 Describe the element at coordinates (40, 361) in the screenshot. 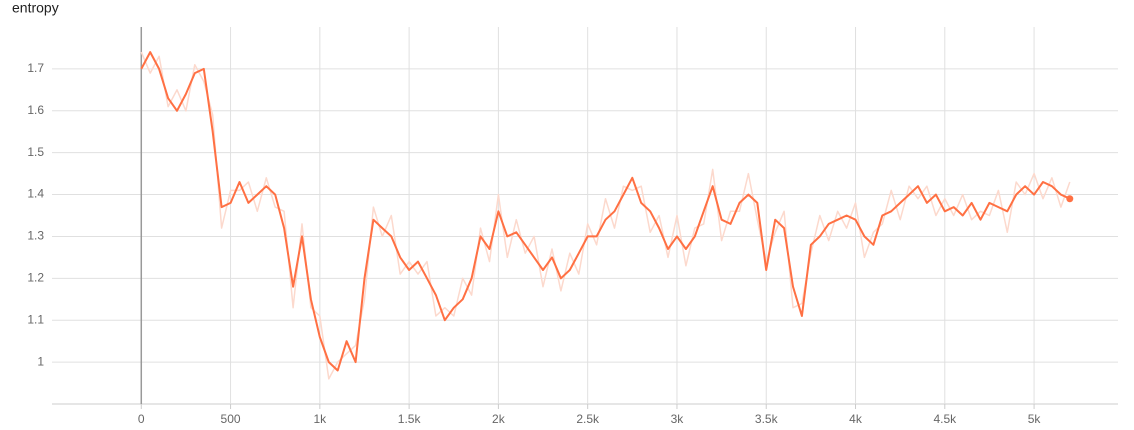

I see `y-tick-label: 1` at that location.